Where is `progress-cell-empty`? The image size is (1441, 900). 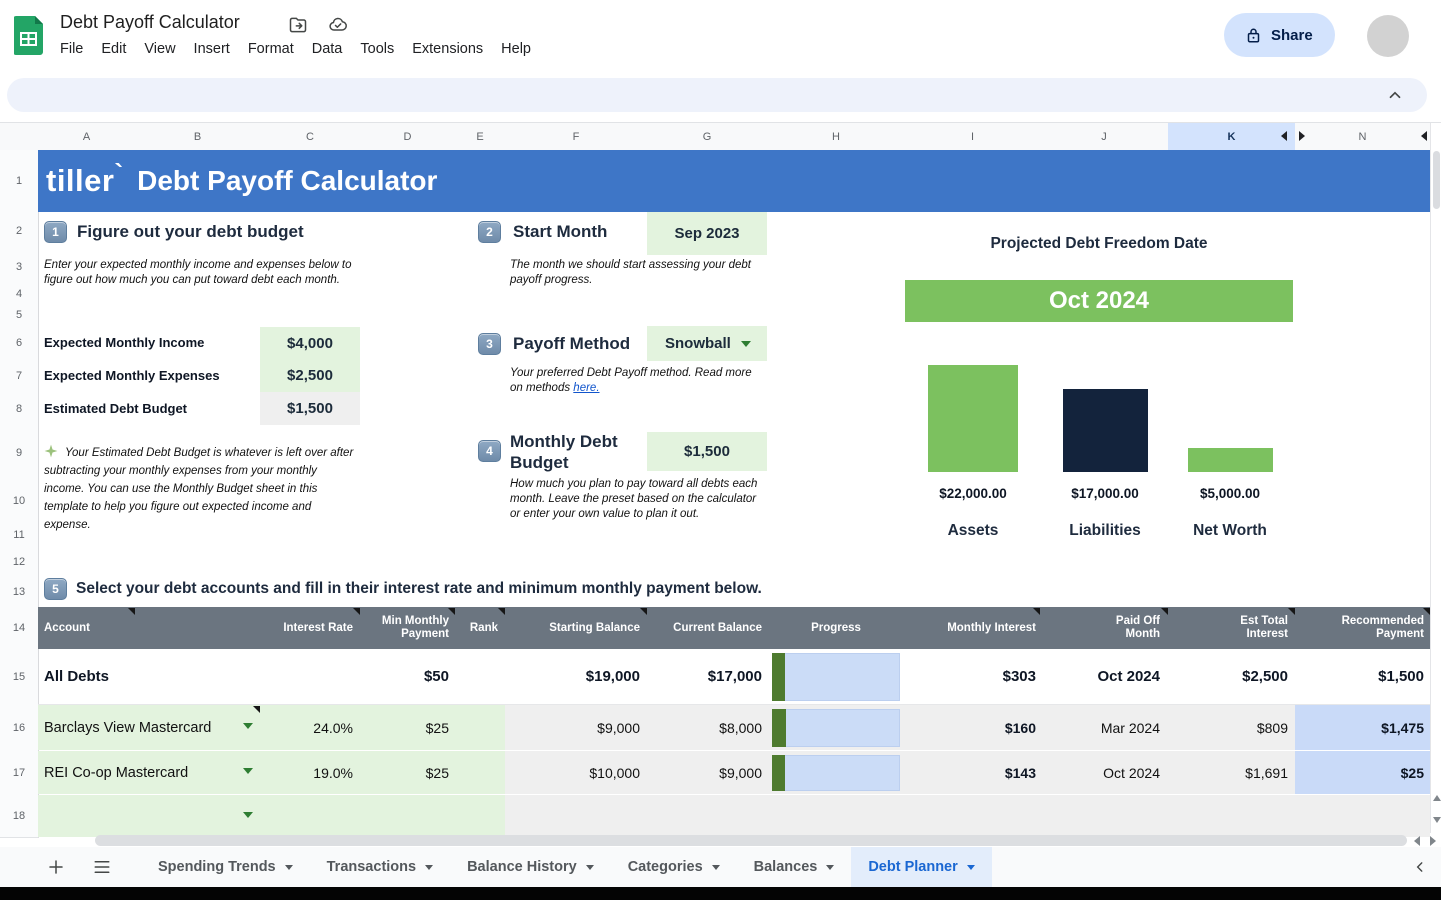 progress-cell-empty is located at coordinates (836, 816).